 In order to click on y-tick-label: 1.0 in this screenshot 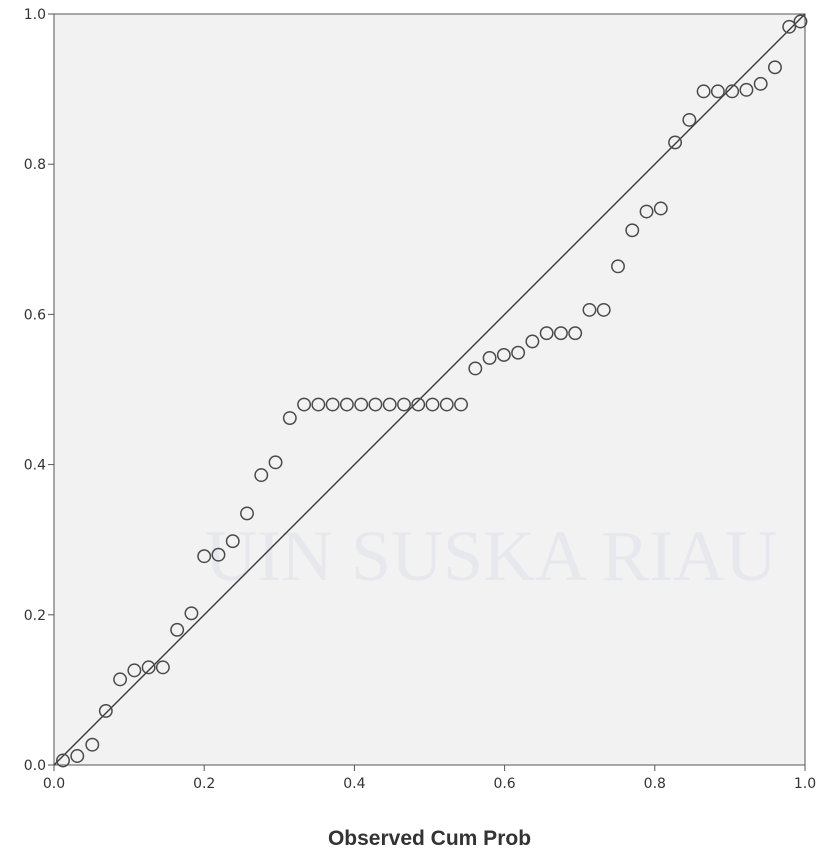, I will do `click(35, 15)`.